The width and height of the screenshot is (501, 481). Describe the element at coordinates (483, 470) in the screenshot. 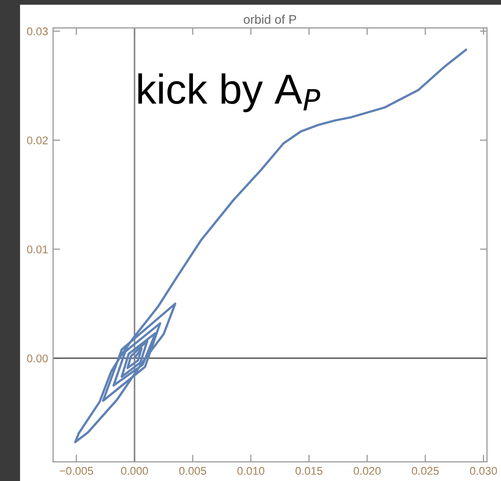

I see `x-tick-label: 0.030` at that location.